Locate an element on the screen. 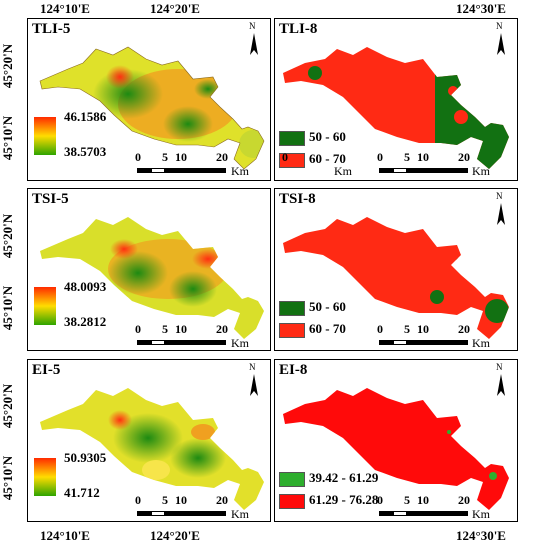 Image resolution: width=550 pixels, height=549 pixels. scale-bar-row1: Km is located at coordinates (242, 167).